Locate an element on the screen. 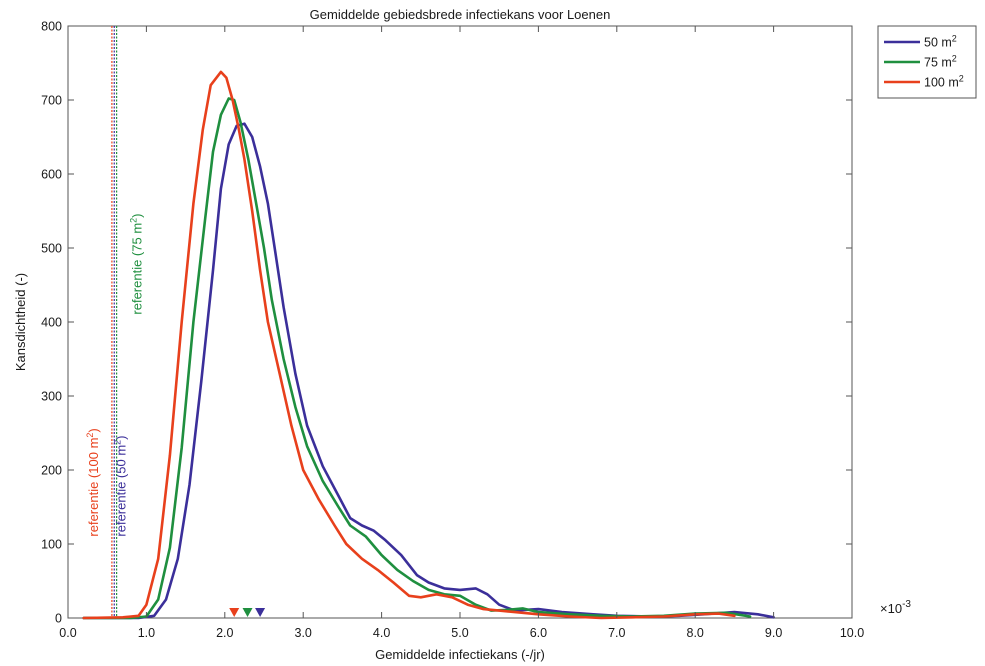 The image size is (985, 666). x-axis-label: Gemiddelde infectiekans (-/jr) is located at coordinates (460, 654).